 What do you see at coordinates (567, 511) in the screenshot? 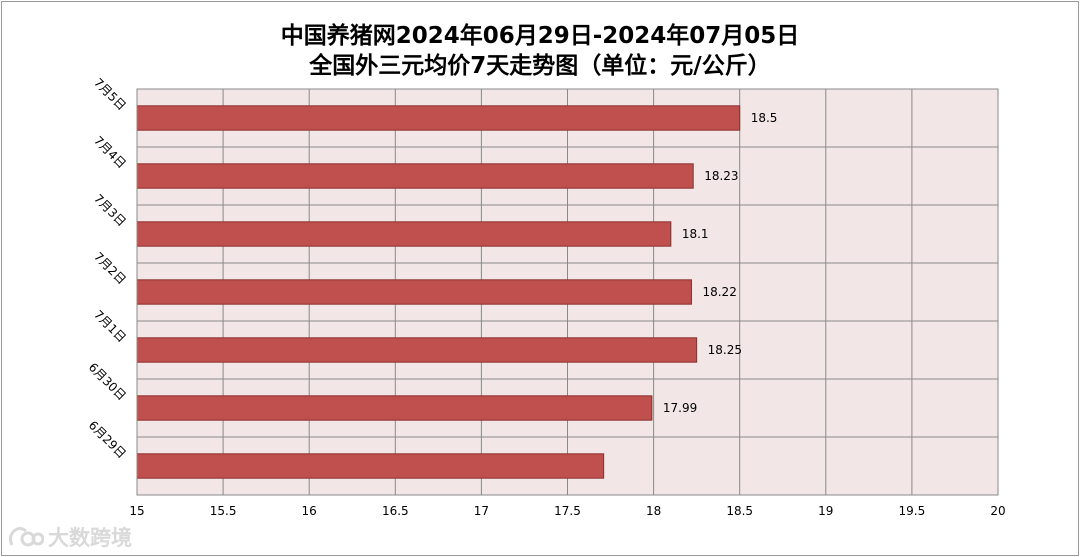
I see `x-tick-label: 17.5` at bounding box center [567, 511].